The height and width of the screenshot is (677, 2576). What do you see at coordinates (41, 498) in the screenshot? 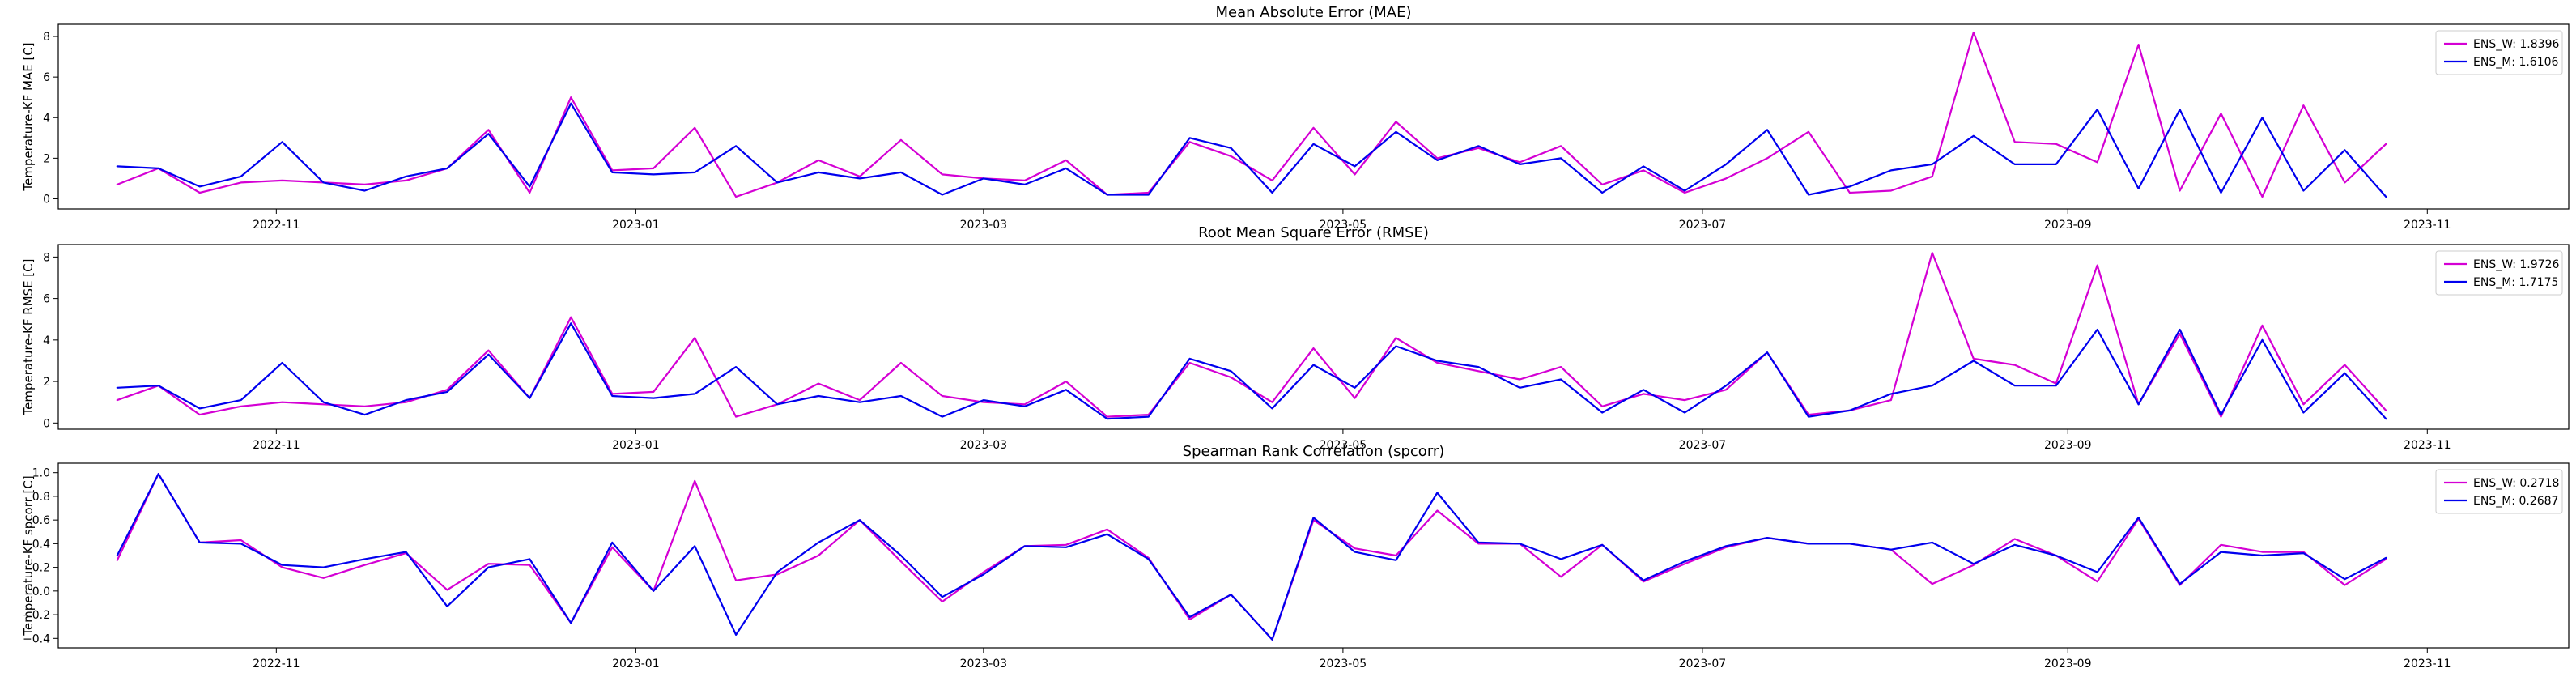
I see `y-tick-label: 0.8` at bounding box center [41, 498].